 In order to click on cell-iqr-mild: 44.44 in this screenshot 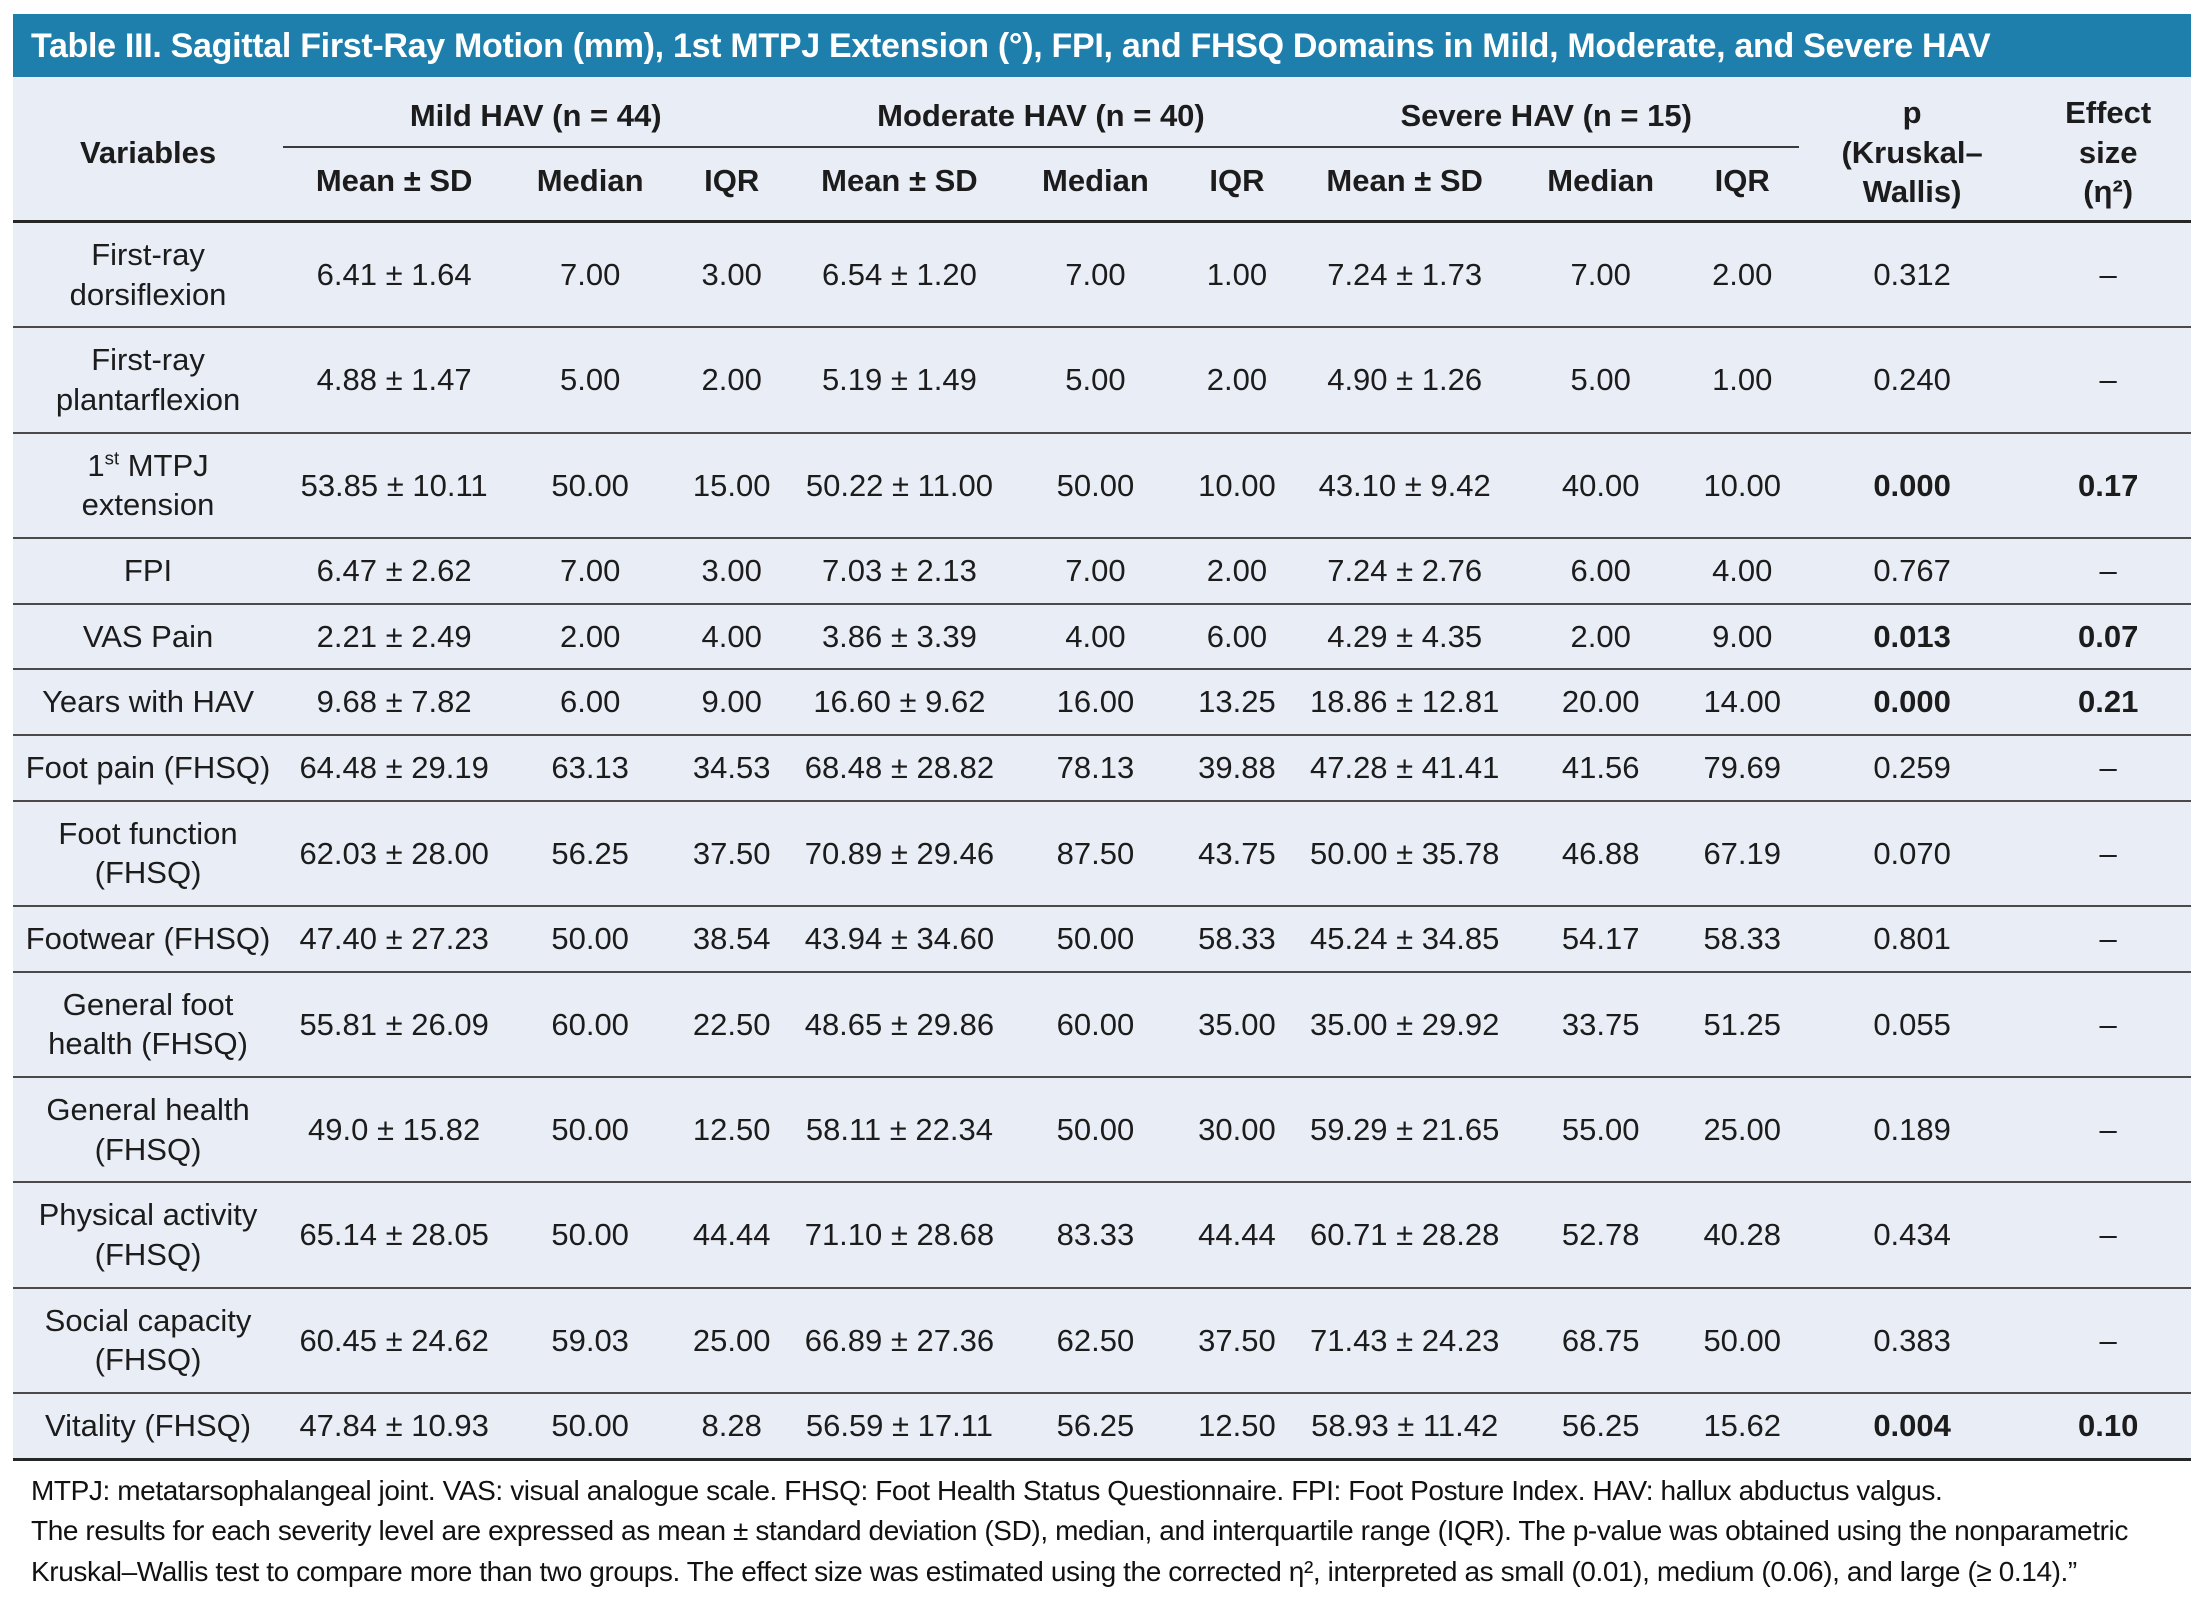, I will do `click(732, 1234)`.